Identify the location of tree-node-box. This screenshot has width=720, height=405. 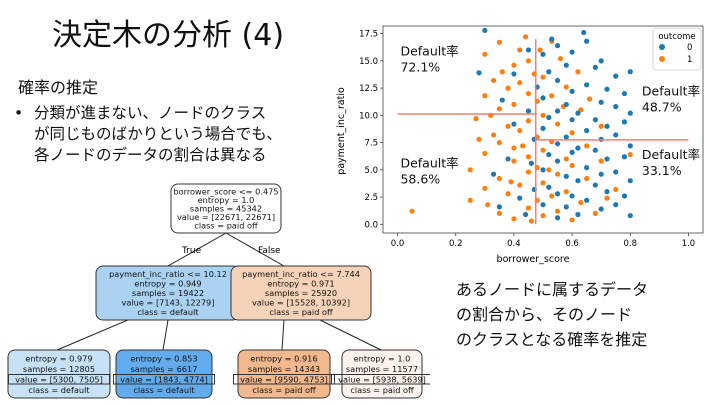
(226, 208).